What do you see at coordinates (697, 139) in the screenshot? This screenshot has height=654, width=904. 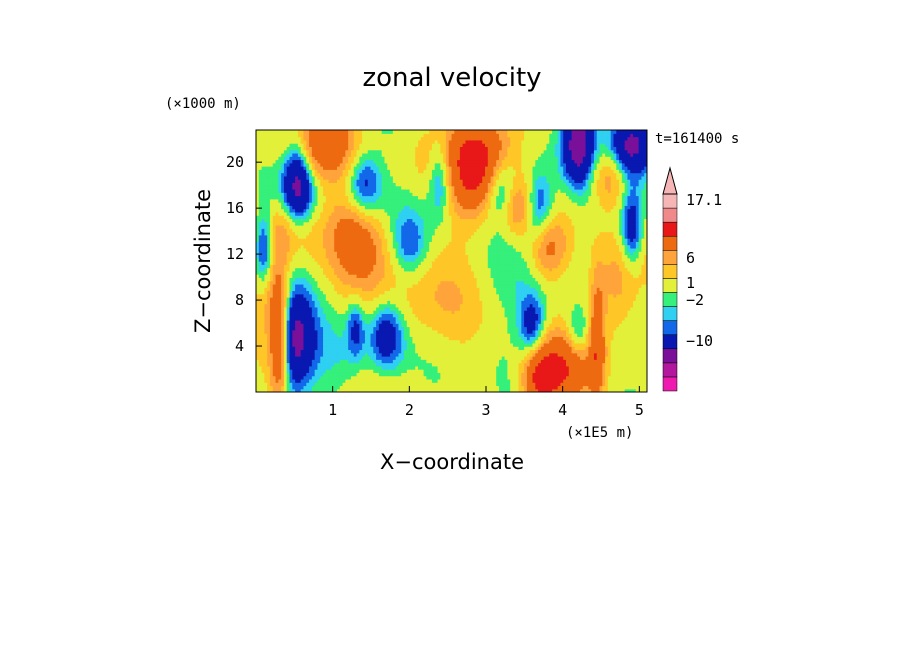 I see `time-label: t=161400 s` at bounding box center [697, 139].